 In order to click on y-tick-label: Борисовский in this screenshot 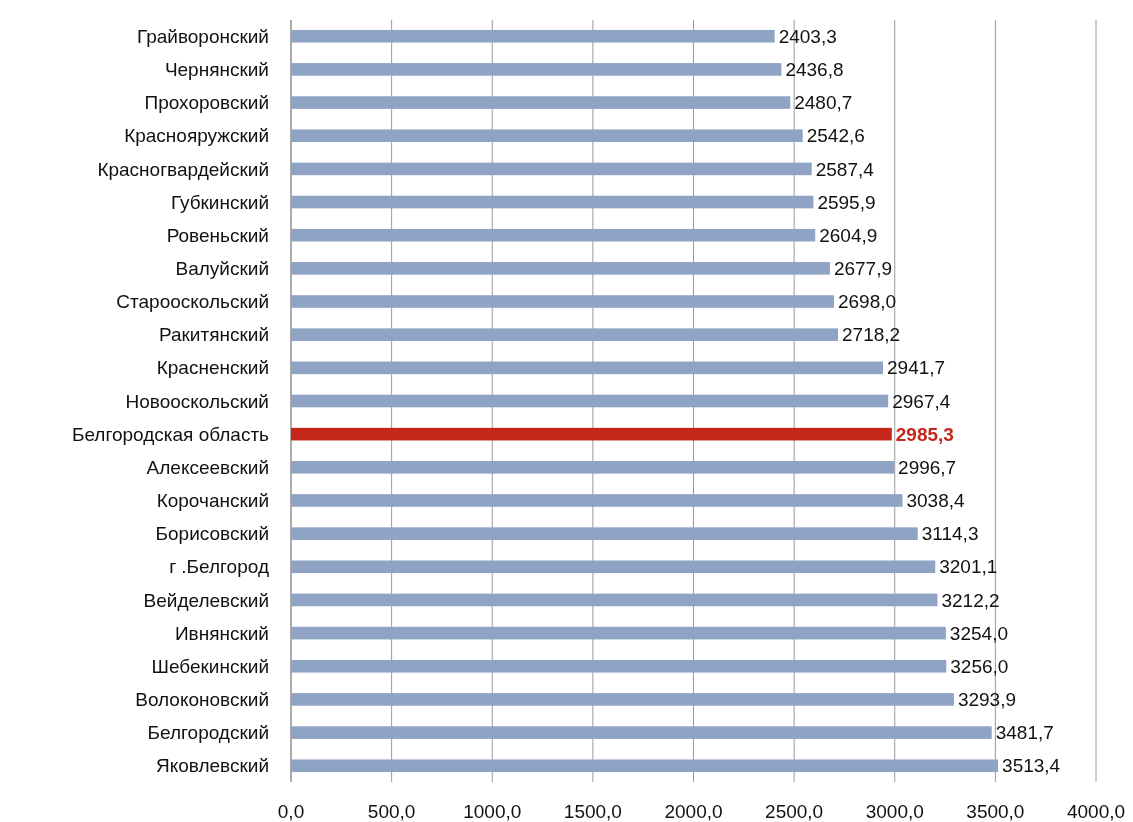, I will do `click(212, 534)`.